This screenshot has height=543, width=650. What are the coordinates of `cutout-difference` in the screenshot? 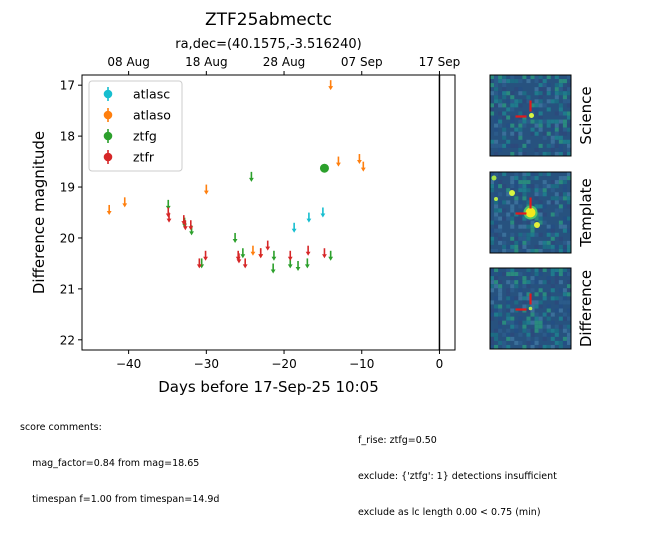 It's located at (530, 308).